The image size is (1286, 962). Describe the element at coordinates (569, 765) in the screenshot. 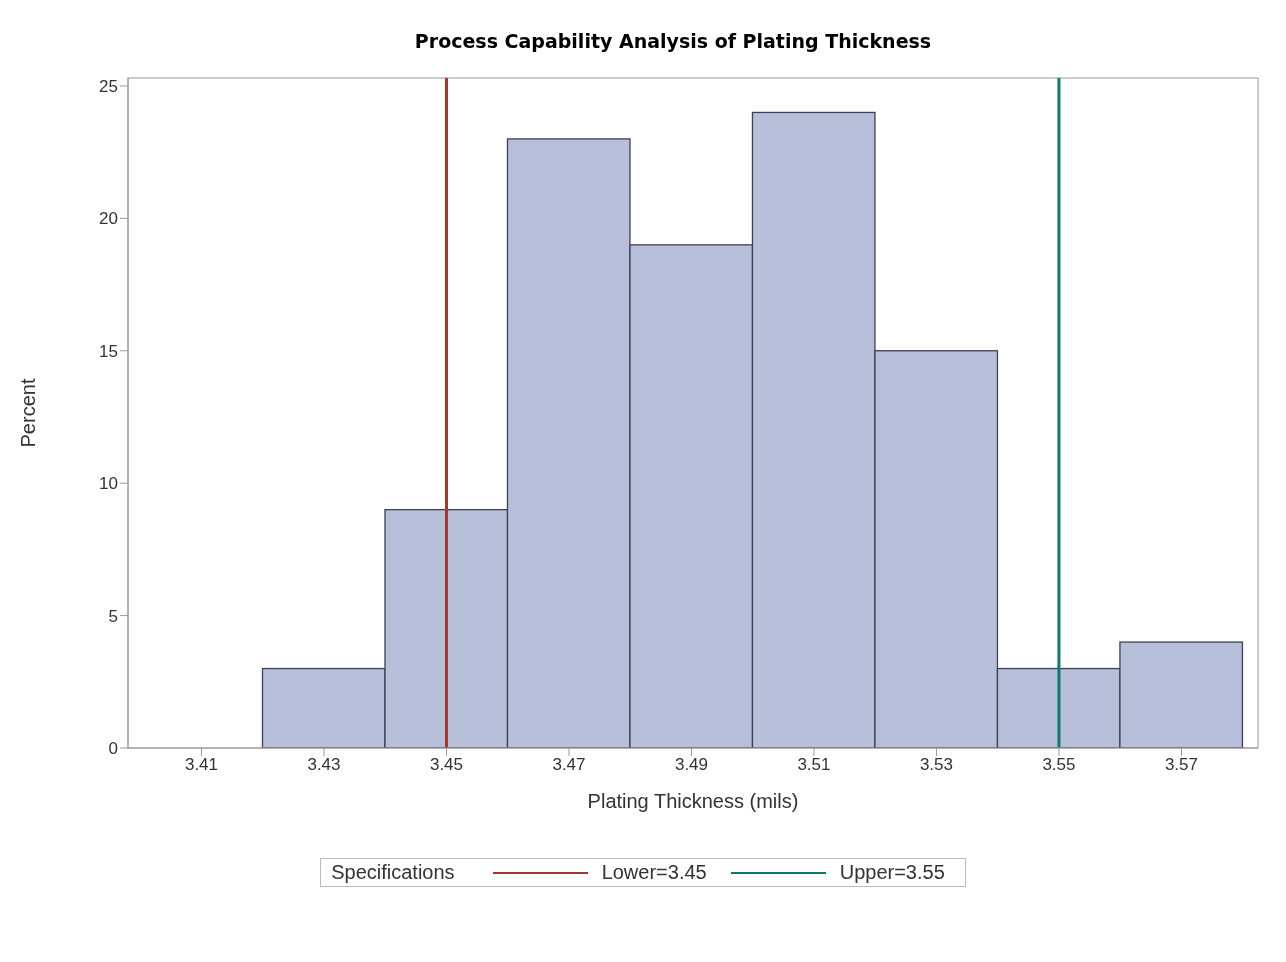

I see `x-tick-label: 3.47` at that location.